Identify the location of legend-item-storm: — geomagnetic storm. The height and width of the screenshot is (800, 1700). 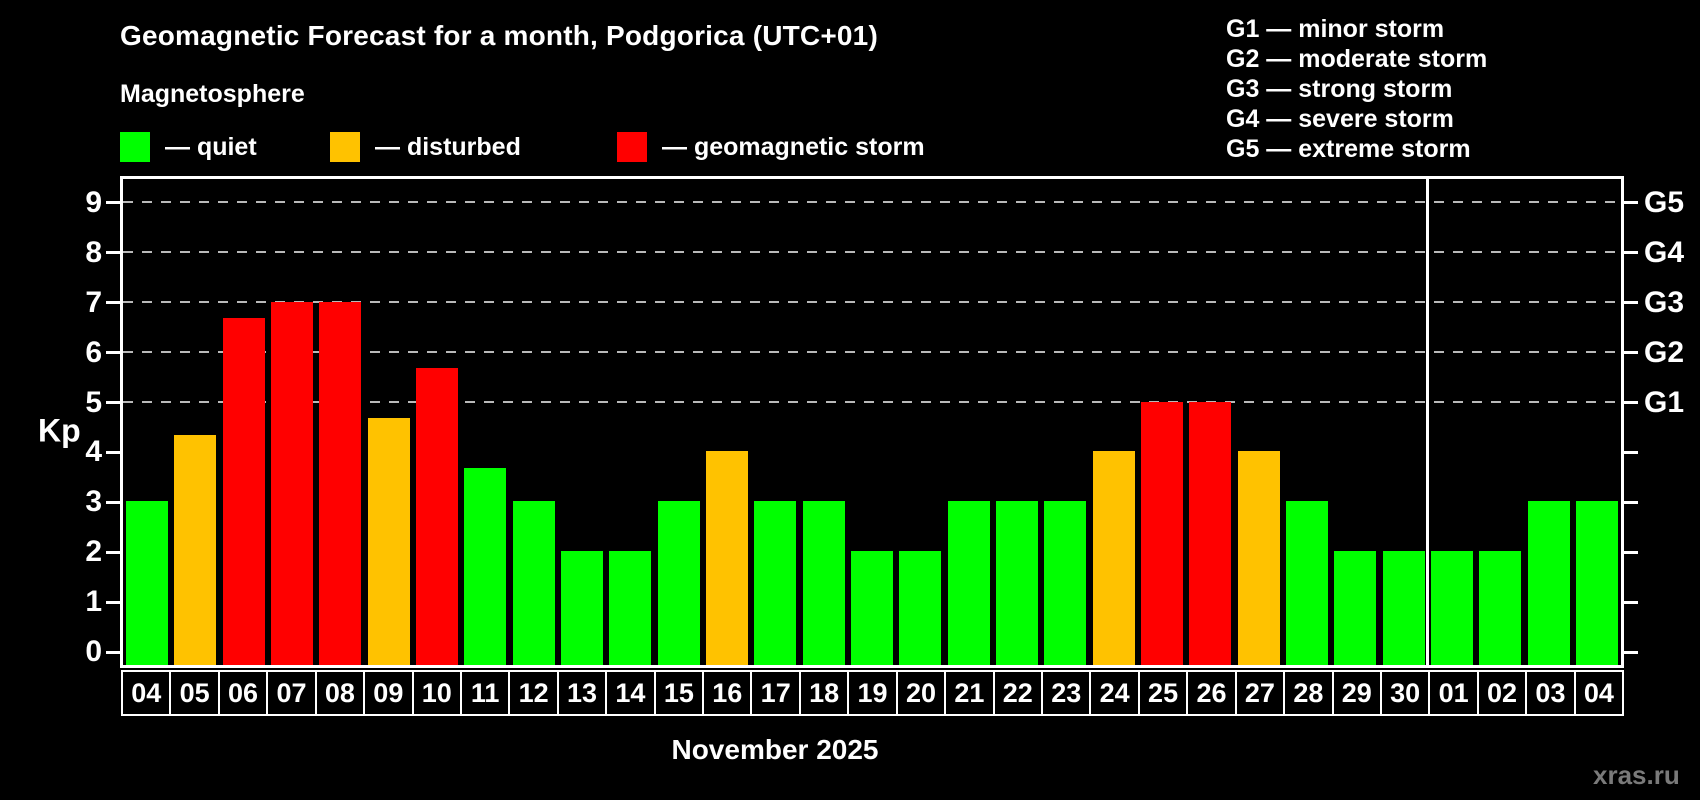
(771, 147).